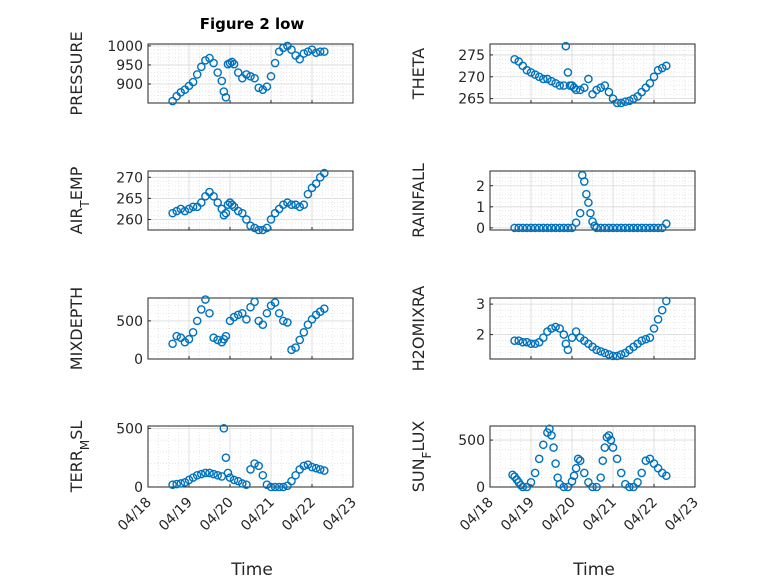  Describe the element at coordinates (480, 336) in the screenshot. I see `y-tick-label: 2` at that location.